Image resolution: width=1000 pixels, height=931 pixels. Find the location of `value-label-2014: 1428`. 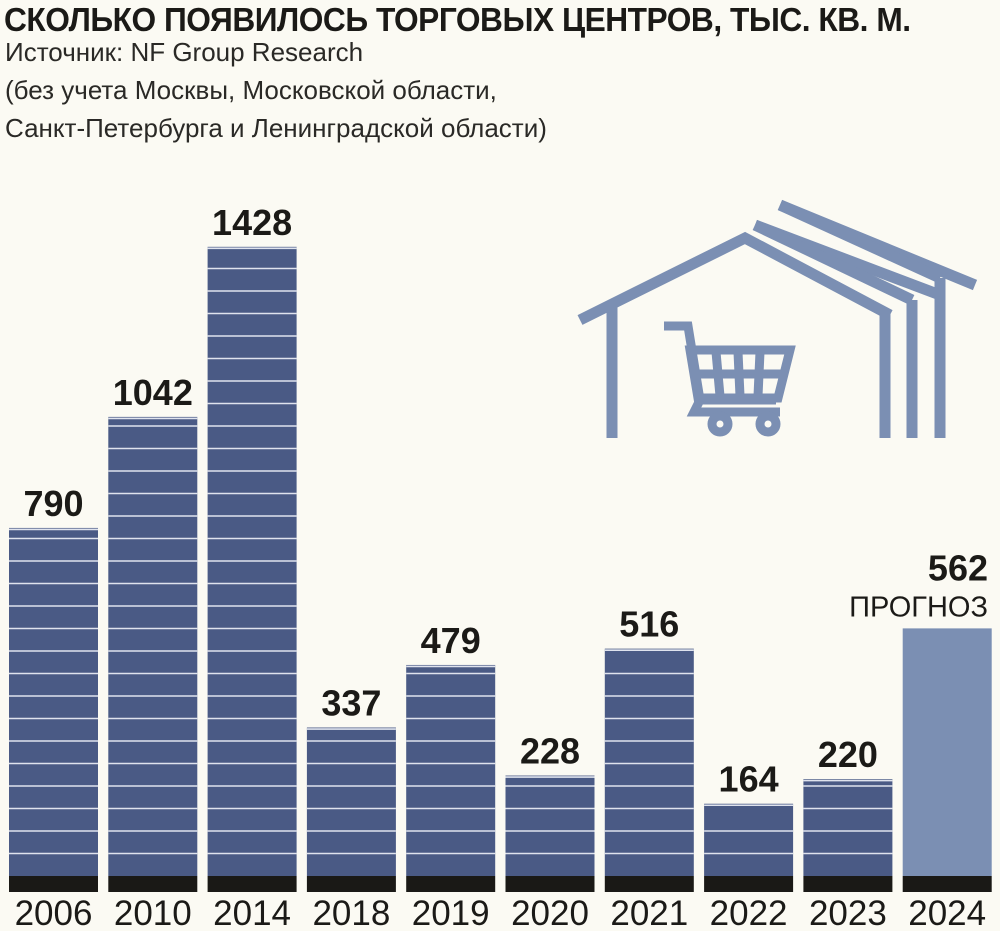

value-label-2014: 1428 is located at coordinates (252, 222).